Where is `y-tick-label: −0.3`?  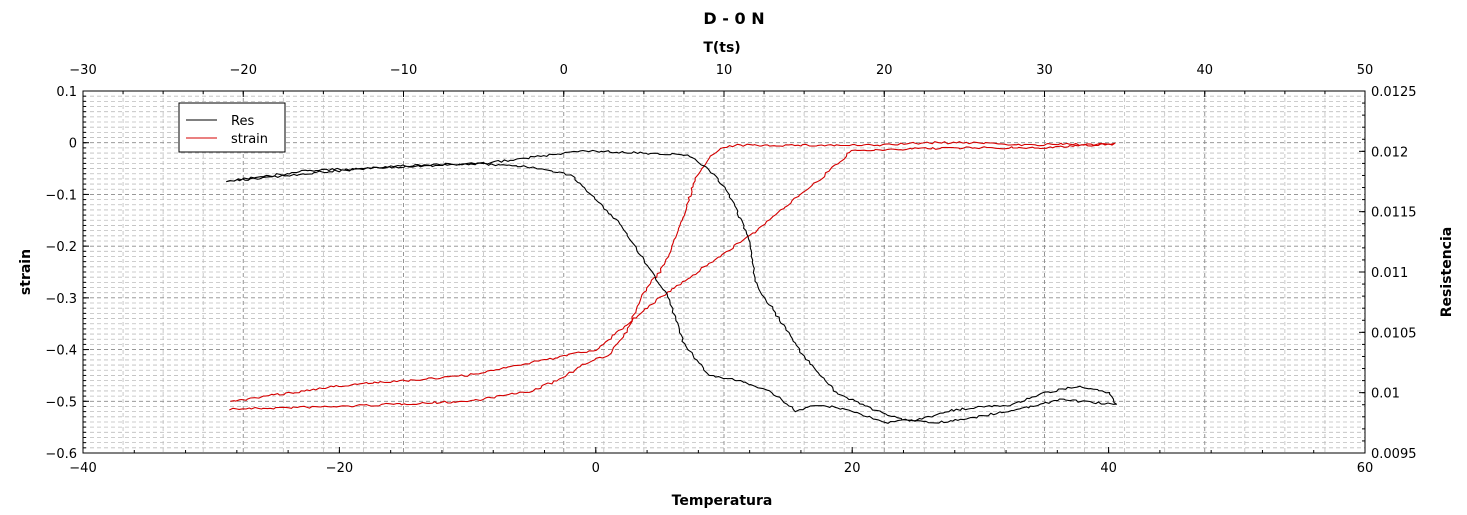 y-tick-label: −0.3 is located at coordinates (61, 299).